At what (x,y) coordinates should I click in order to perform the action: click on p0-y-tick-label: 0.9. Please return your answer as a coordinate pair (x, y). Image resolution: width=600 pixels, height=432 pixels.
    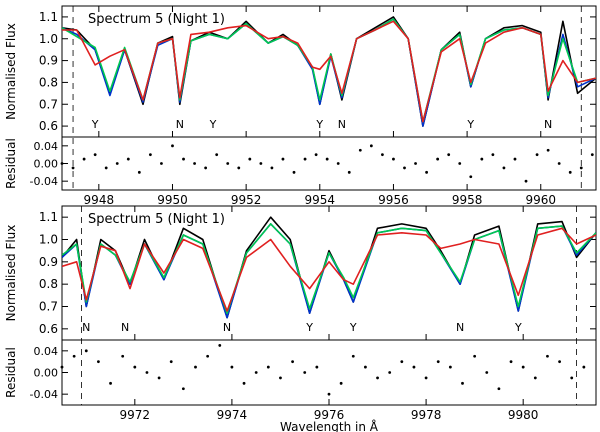
    Looking at the image, I should click on (48, 61).